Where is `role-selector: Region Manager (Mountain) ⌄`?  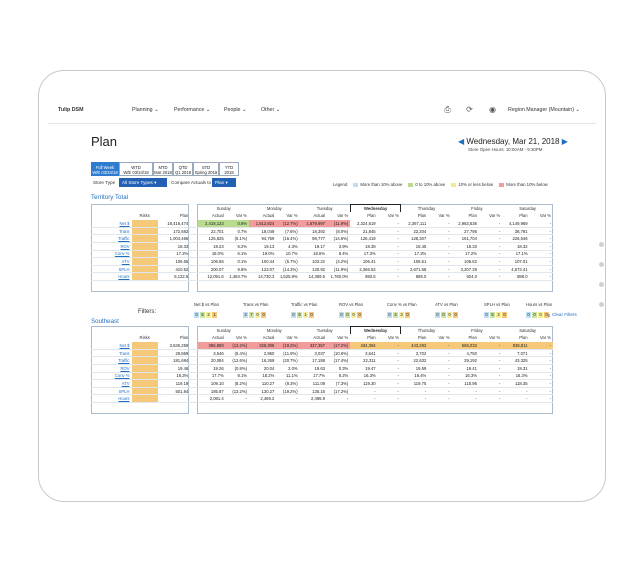
role-selector: Region Manager (Mountain) ⌄ is located at coordinates (544, 110).